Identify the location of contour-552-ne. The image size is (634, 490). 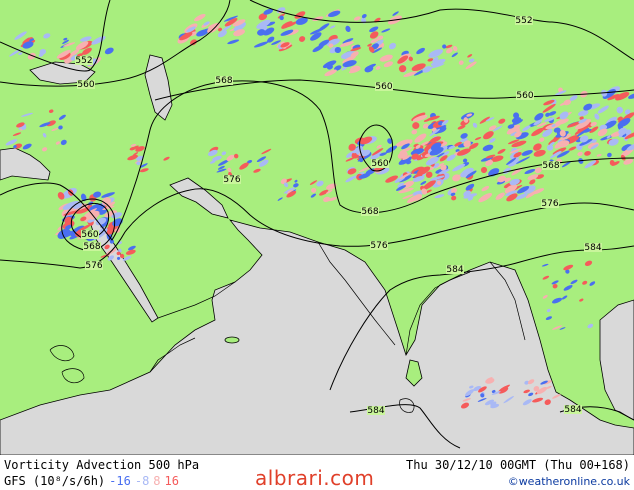
(441, 30).